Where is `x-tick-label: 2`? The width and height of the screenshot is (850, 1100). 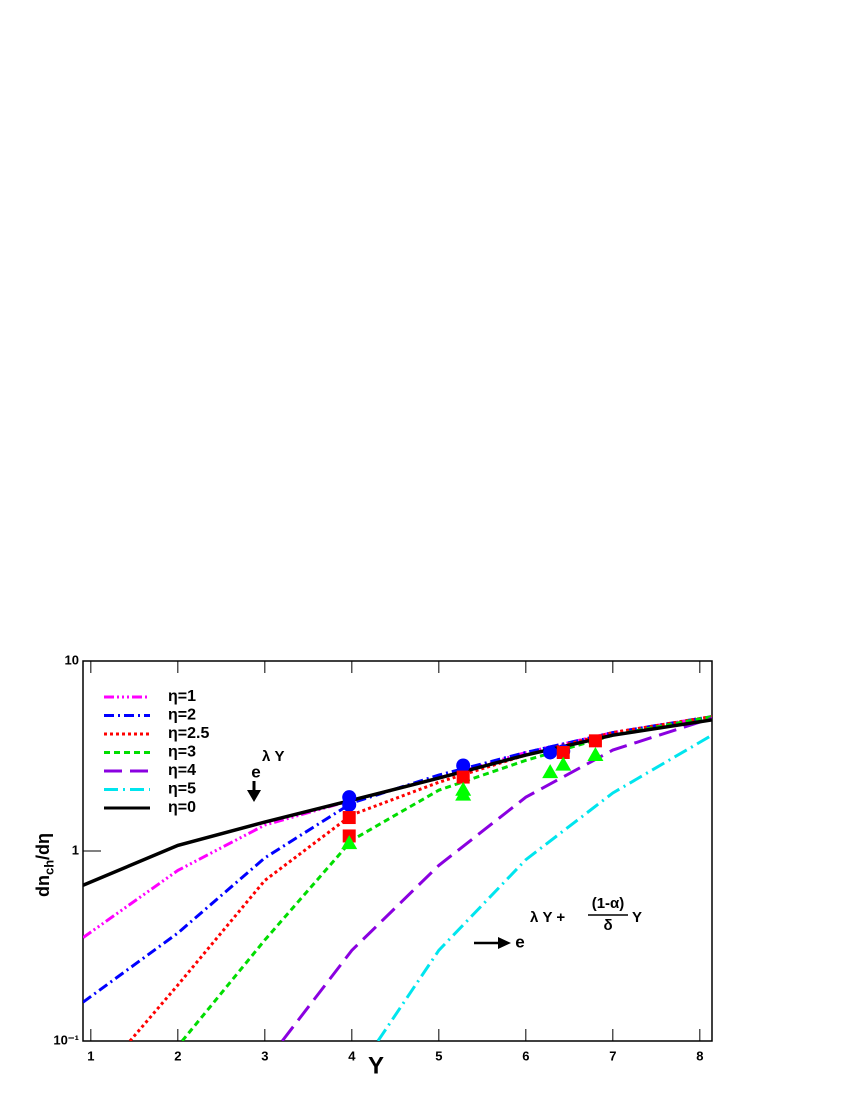 x-tick-label: 2 is located at coordinates (177, 1055).